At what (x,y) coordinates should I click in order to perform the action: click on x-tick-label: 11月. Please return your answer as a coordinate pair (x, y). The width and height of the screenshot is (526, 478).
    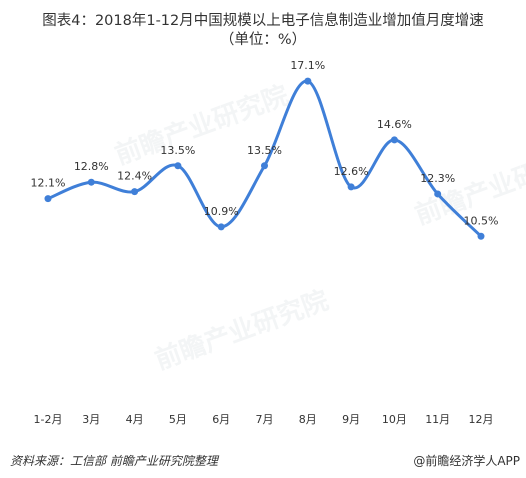
    Looking at the image, I should click on (437, 419).